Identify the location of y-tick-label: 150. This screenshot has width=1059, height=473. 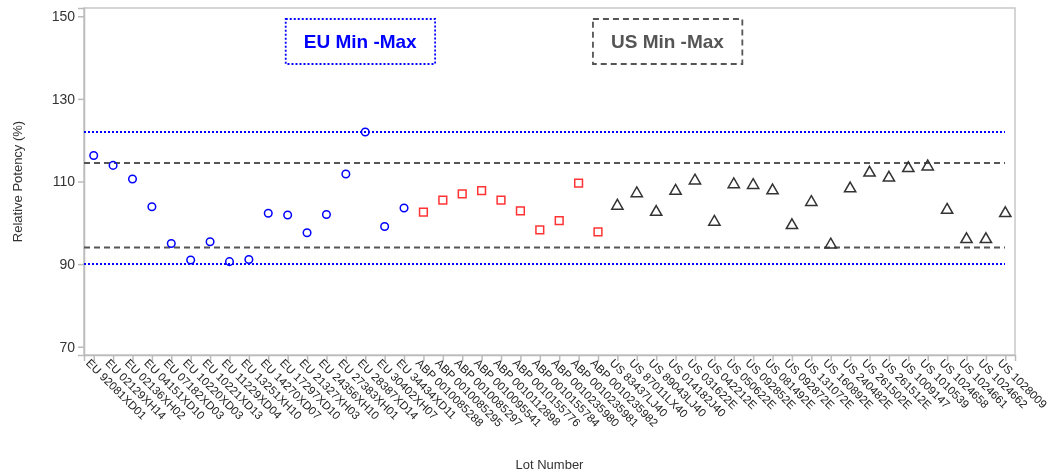
(63, 16).